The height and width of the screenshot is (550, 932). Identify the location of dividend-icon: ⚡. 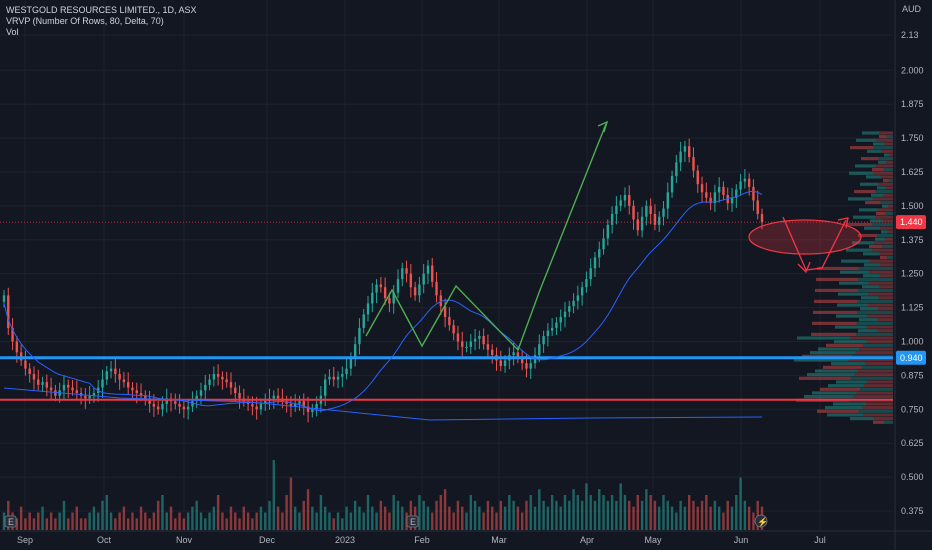
(762, 522).